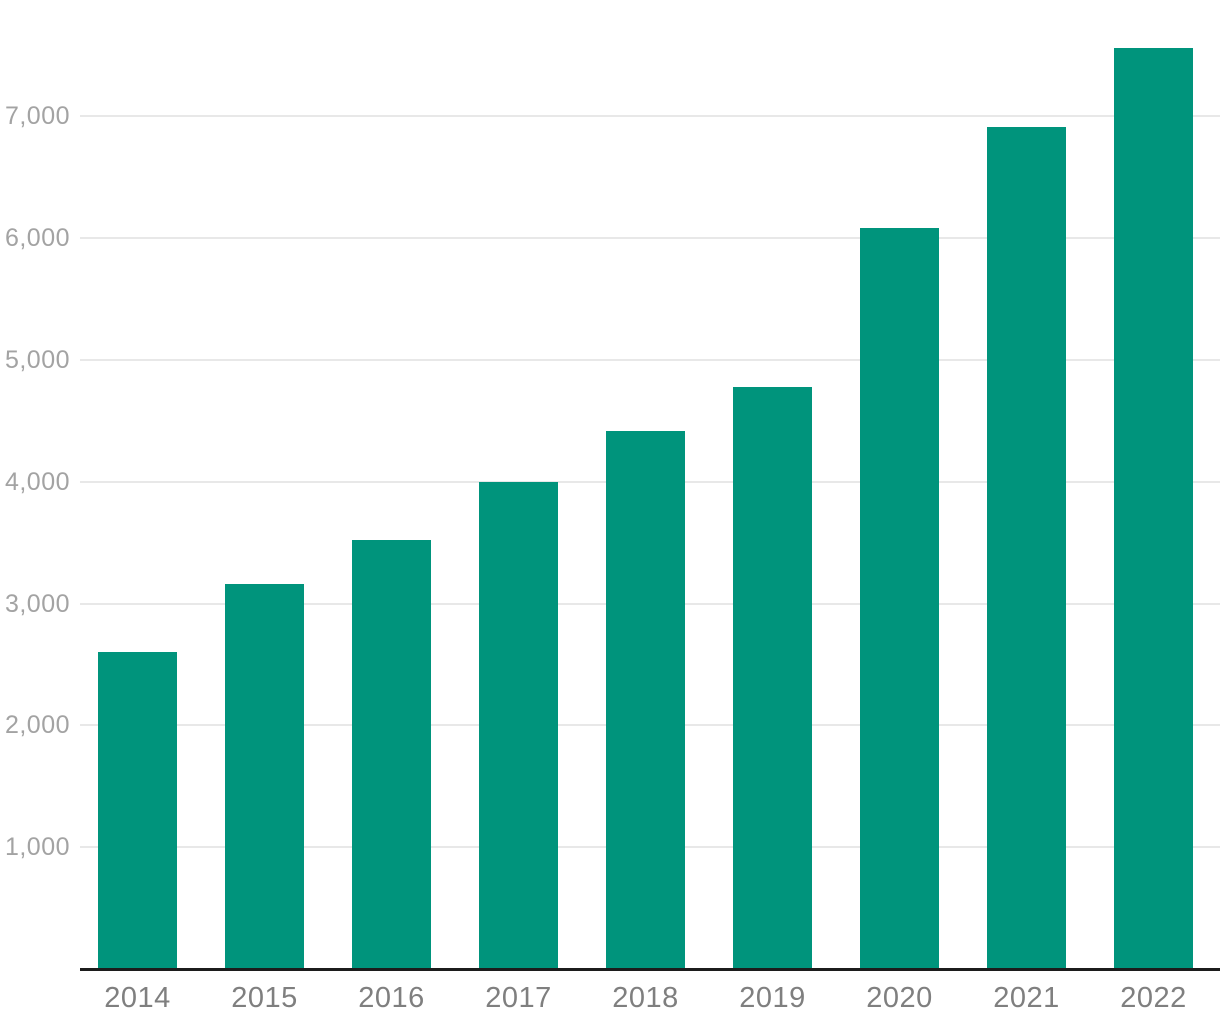  What do you see at coordinates (645, 700) in the screenshot?
I see `bar-2018` at bounding box center [645, 700].